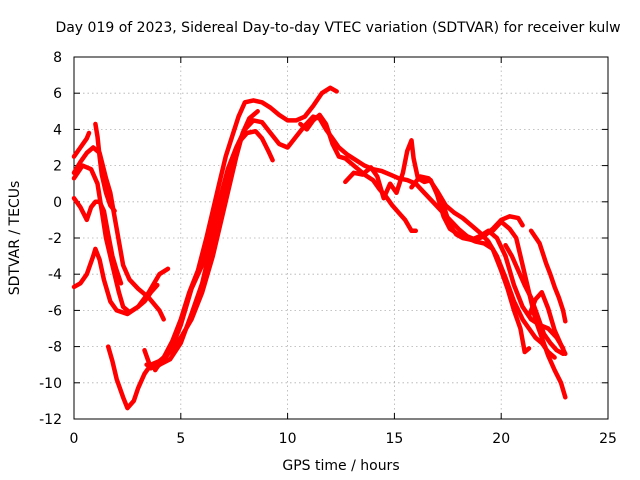 This screenshot has width=640, height=480. What do you see at coordinates (57, 94) in the screenshot?
I see `y-tick-label: 6` at bounding box center [57, 94].